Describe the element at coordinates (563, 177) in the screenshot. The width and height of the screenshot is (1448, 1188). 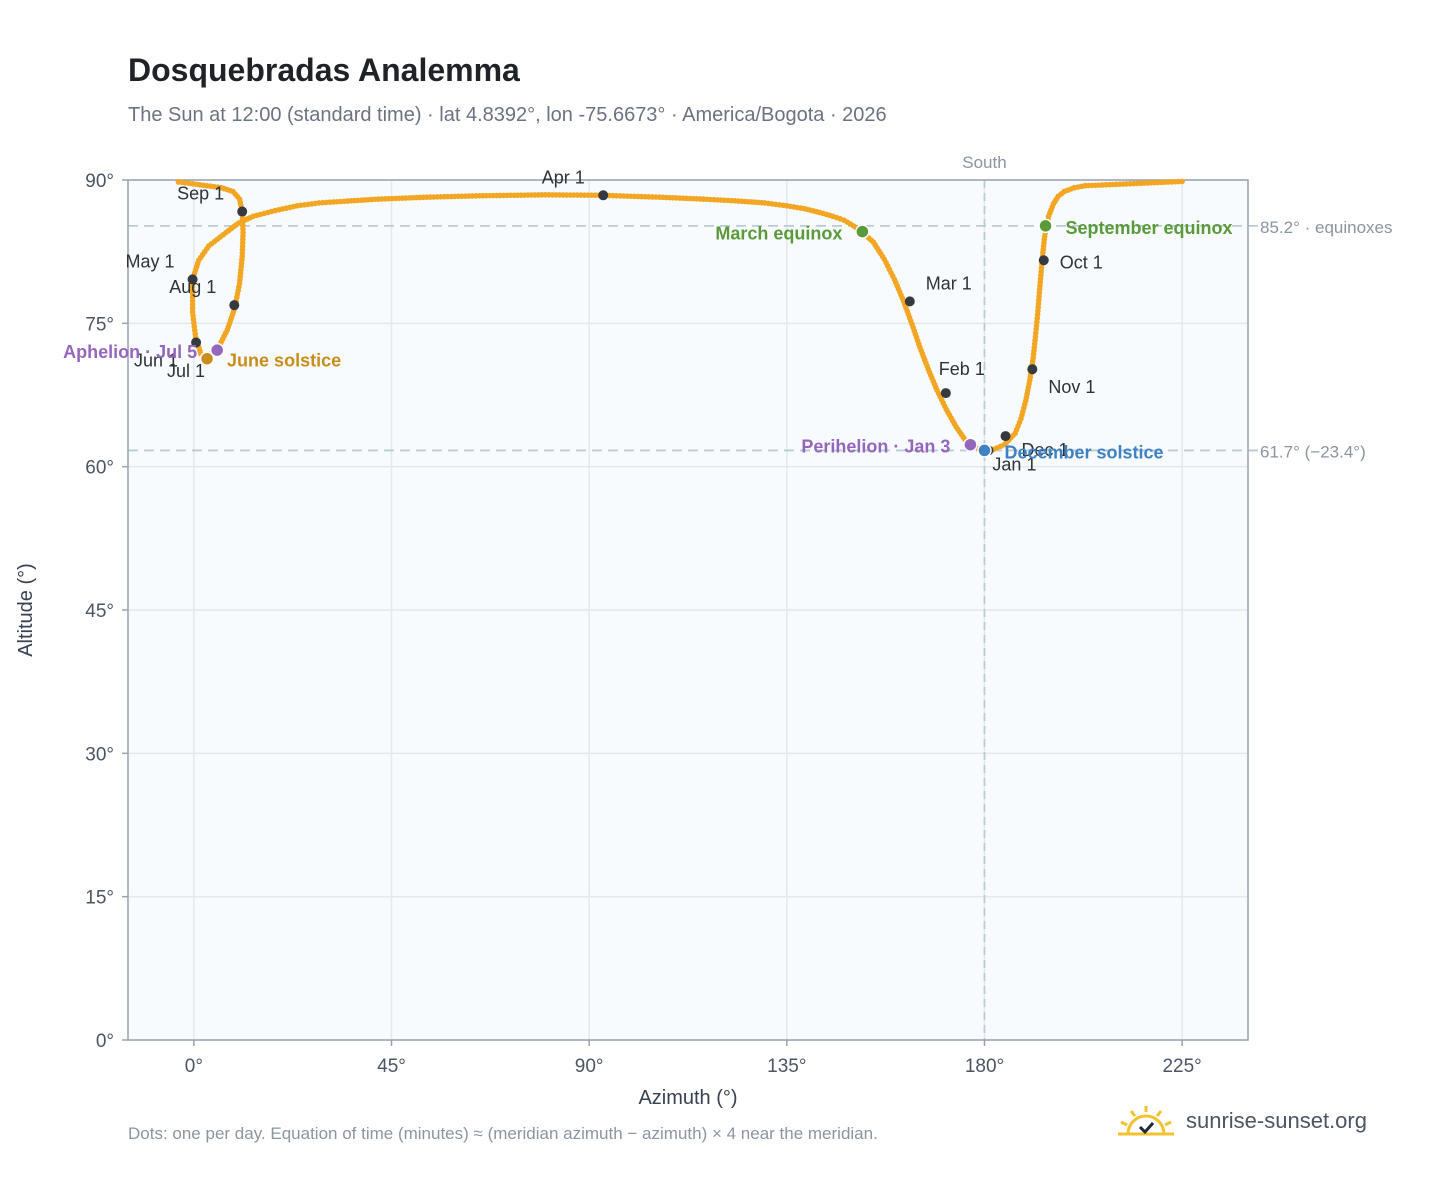
I see `month-marker-label: Apr 1` at that location.